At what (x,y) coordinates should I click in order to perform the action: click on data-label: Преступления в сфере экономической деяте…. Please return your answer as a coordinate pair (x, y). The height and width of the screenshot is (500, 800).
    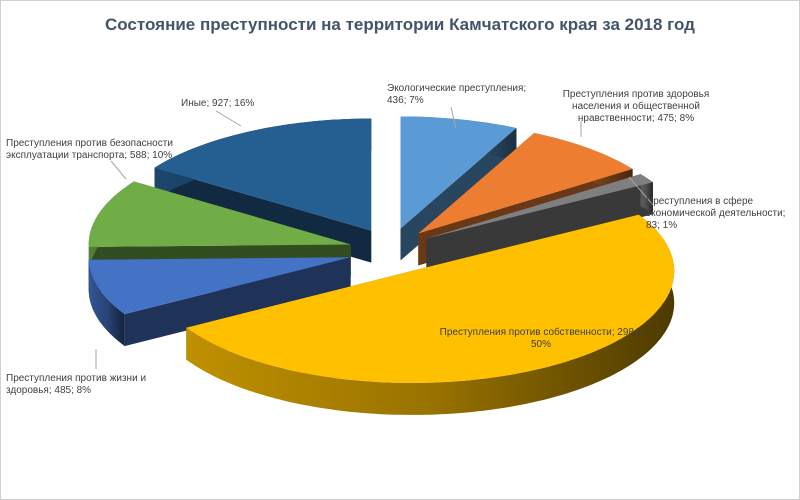
    Looking at the image, I should click on (716, 213).